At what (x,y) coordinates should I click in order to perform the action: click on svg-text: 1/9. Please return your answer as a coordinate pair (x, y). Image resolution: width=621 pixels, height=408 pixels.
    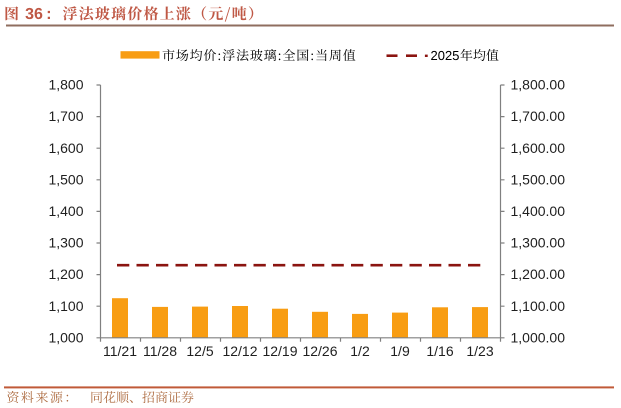
    Looking at the image, I should click on (400, 351).